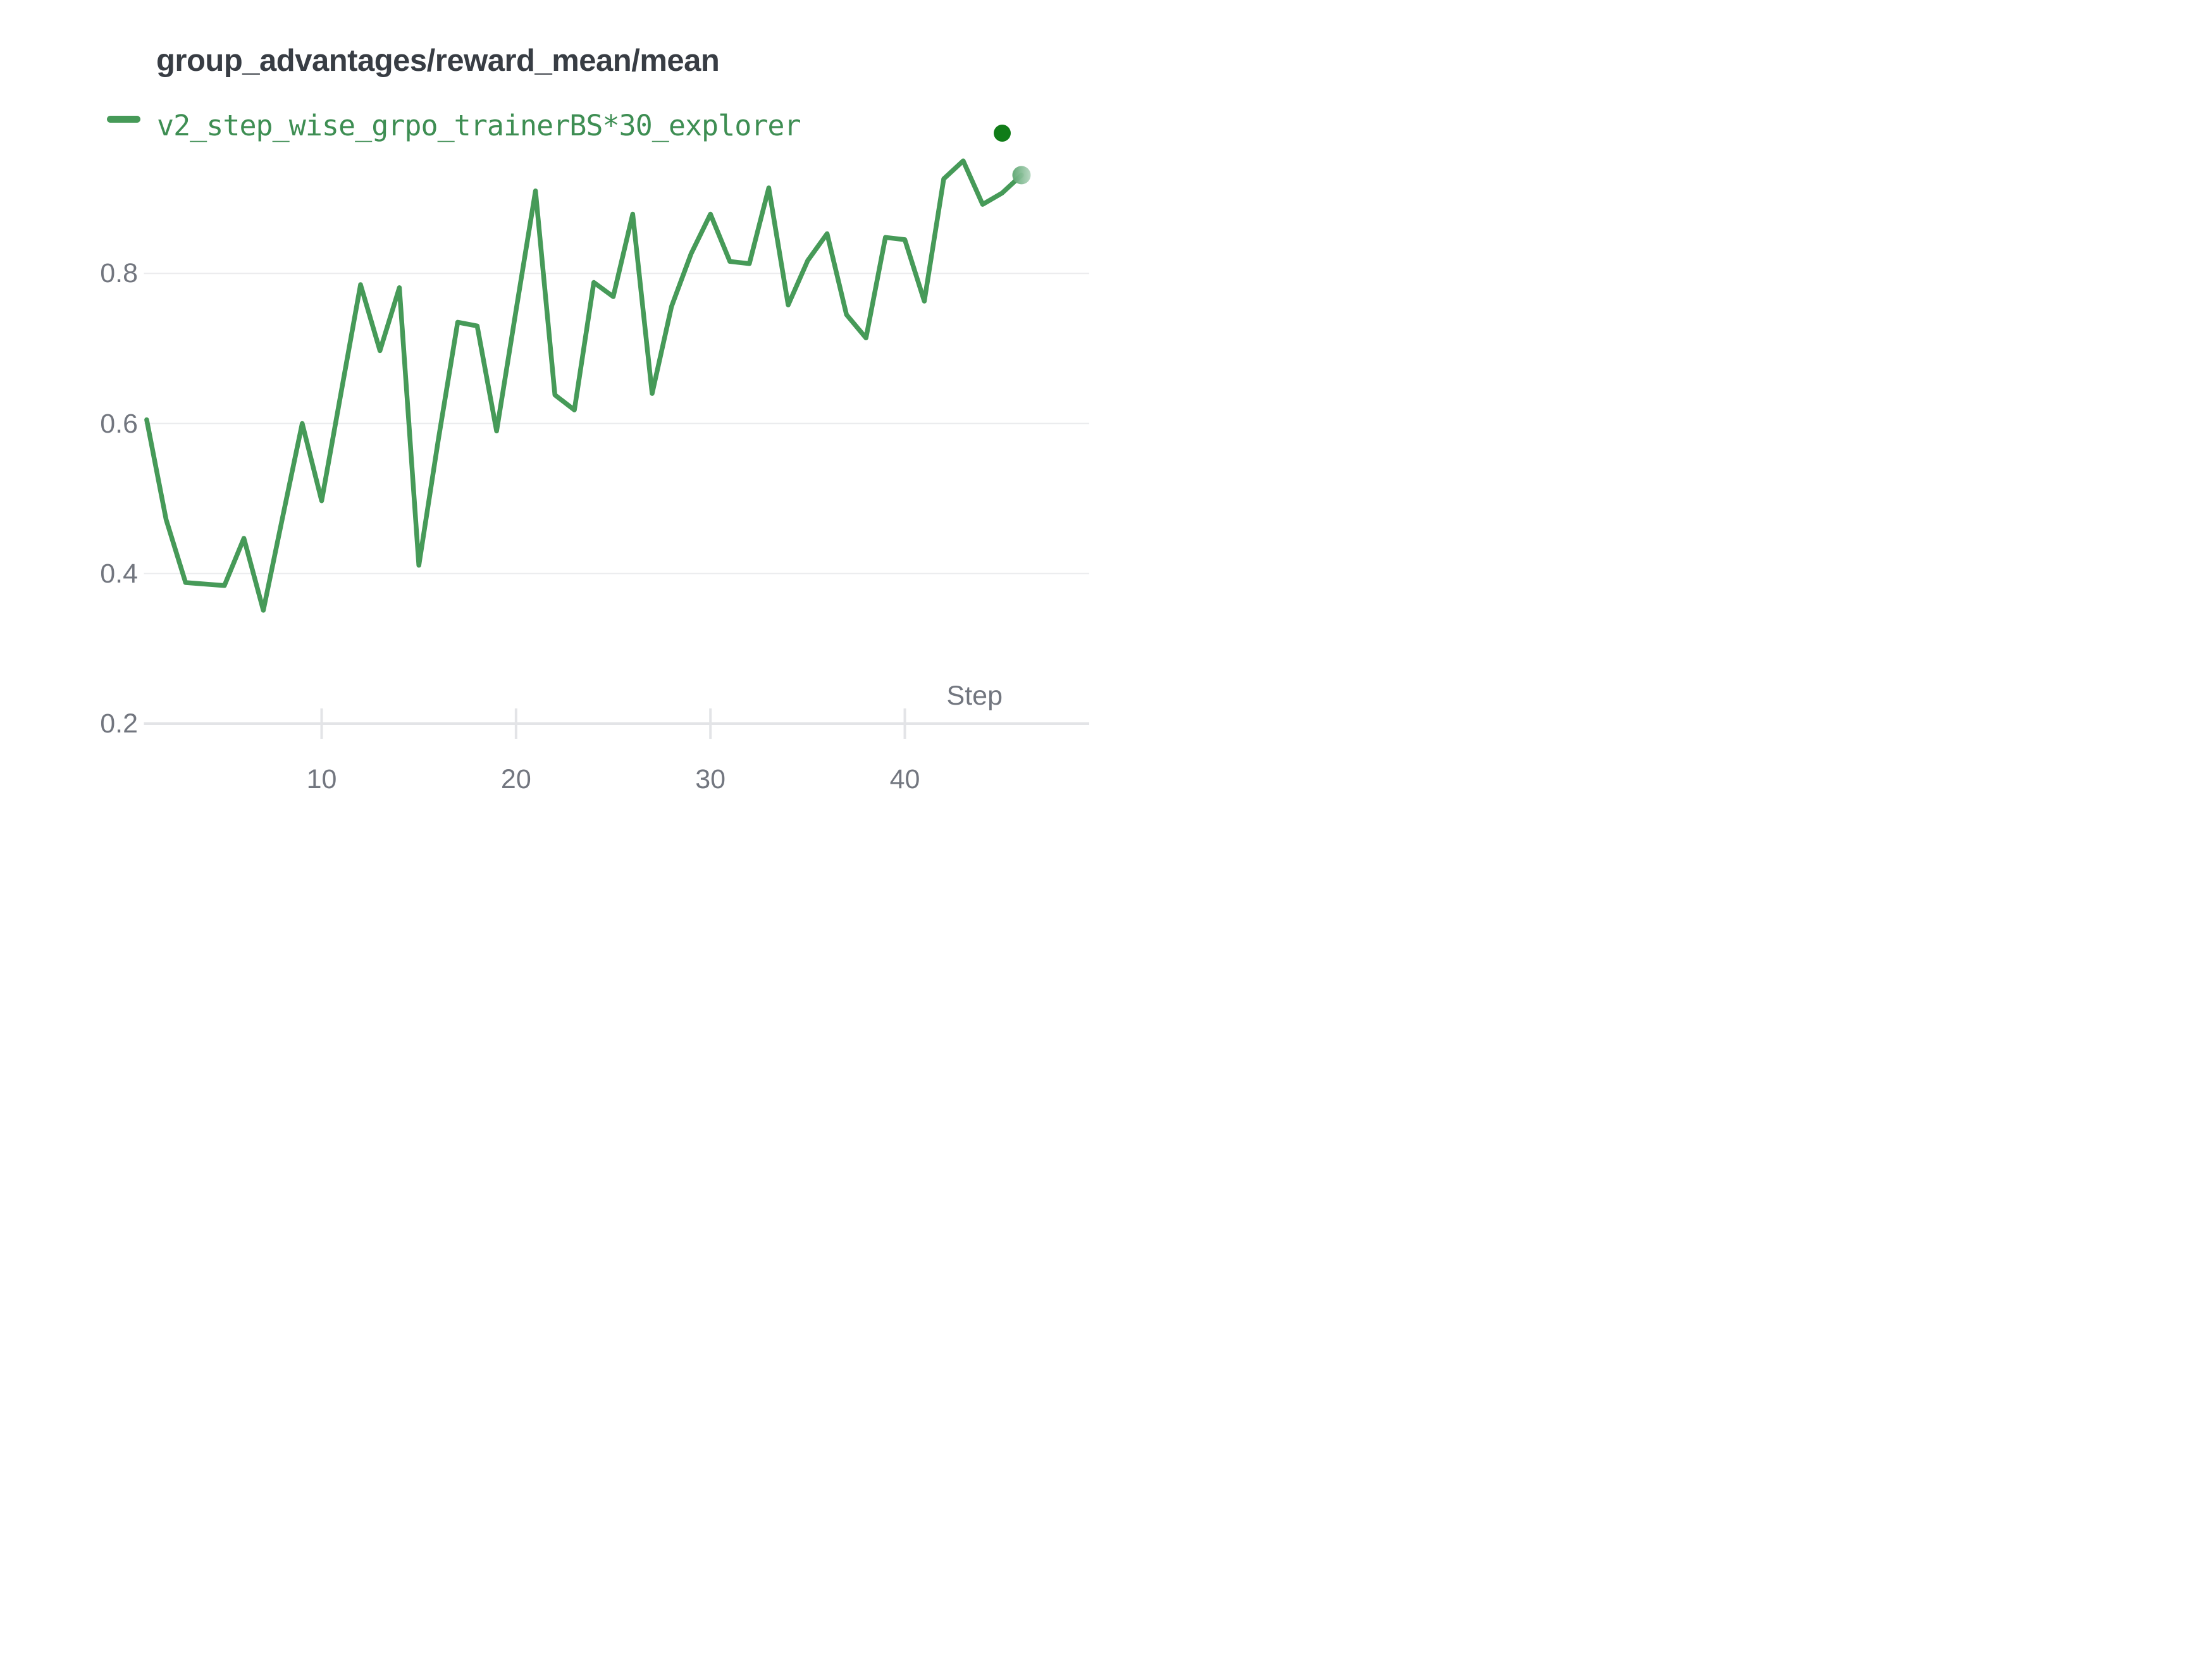 The image size is (2186, 1680). Describe the element at coordinates (1003, 133) in the screenshot. I see `run-state-dot` at that location.